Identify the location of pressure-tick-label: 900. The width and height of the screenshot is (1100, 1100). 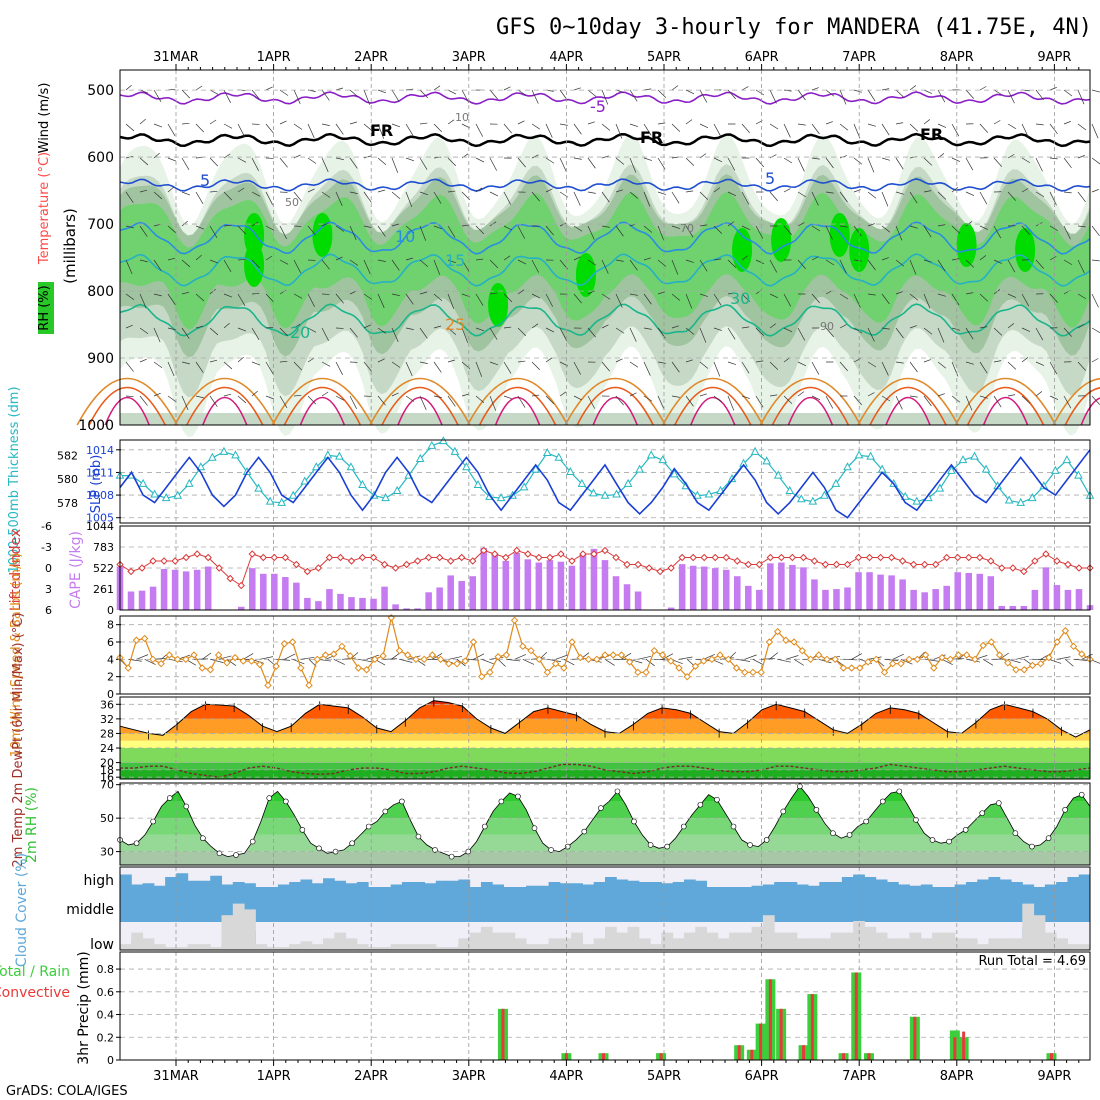
(100, 359).